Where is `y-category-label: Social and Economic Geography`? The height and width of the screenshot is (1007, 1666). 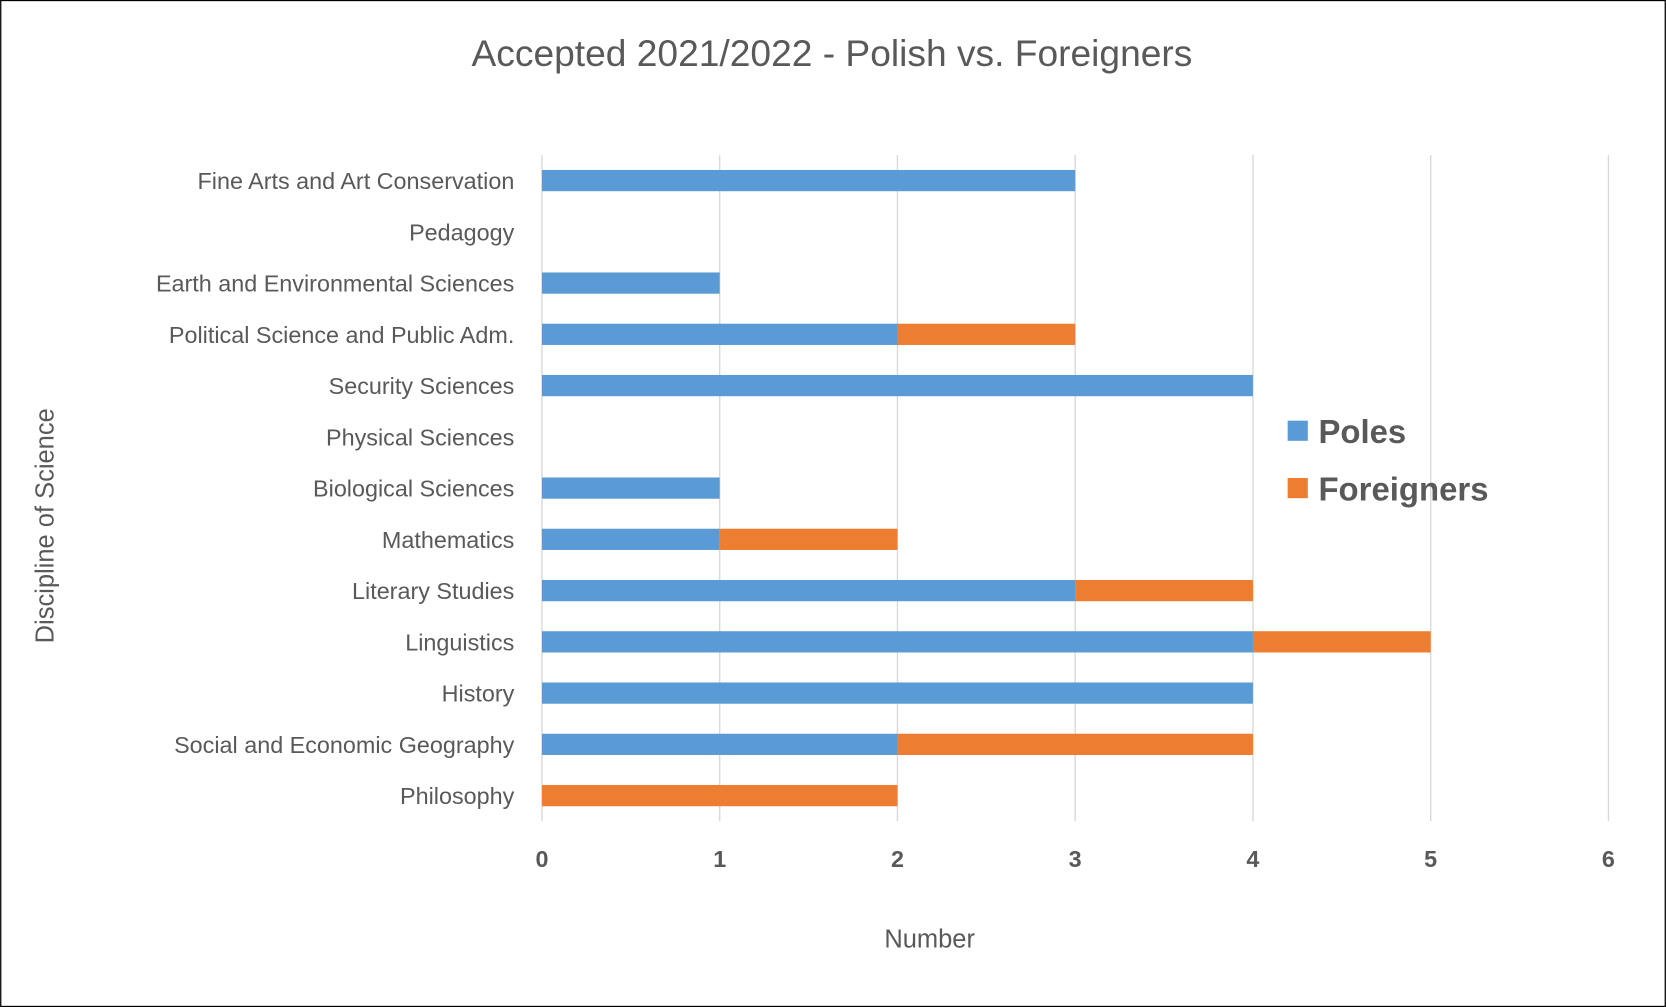 y-category-label: Social and Economic Geography is located at coordinates (344, 745).